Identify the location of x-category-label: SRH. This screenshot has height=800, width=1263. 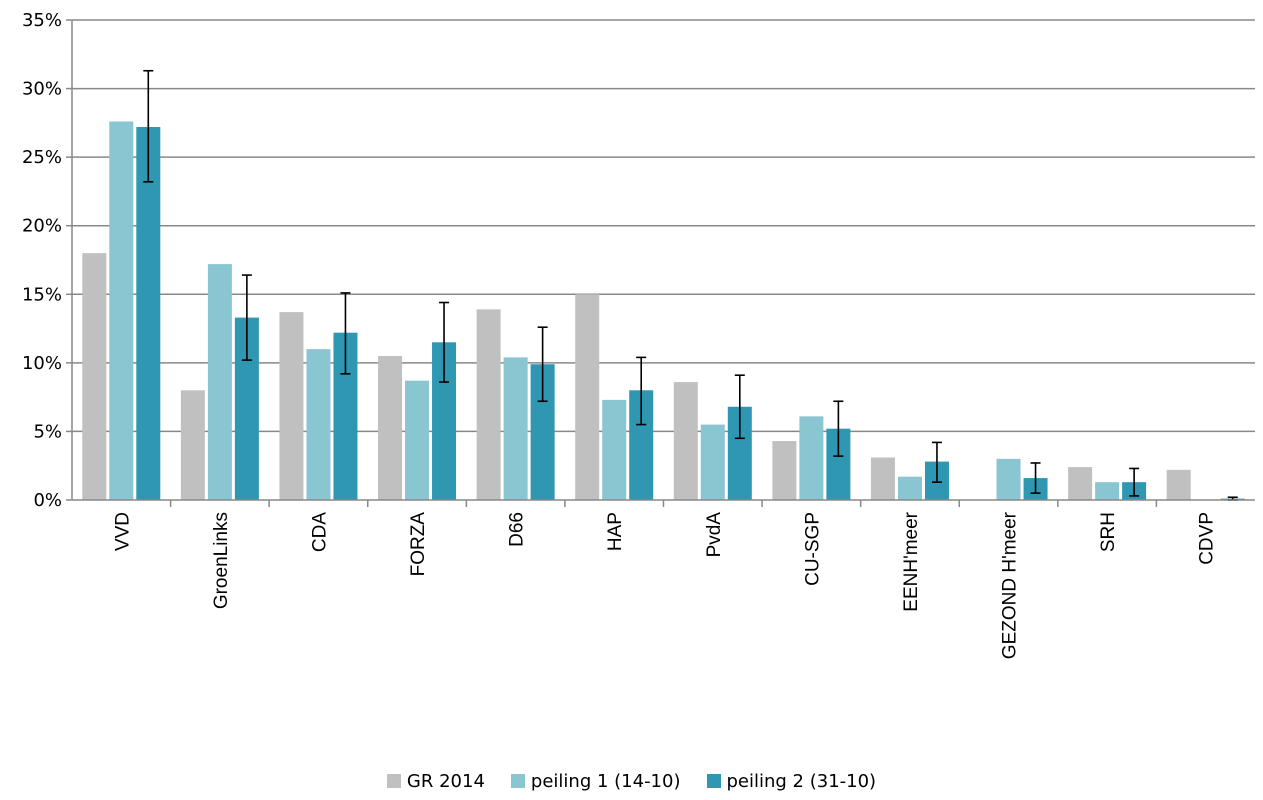
(1108, 532).